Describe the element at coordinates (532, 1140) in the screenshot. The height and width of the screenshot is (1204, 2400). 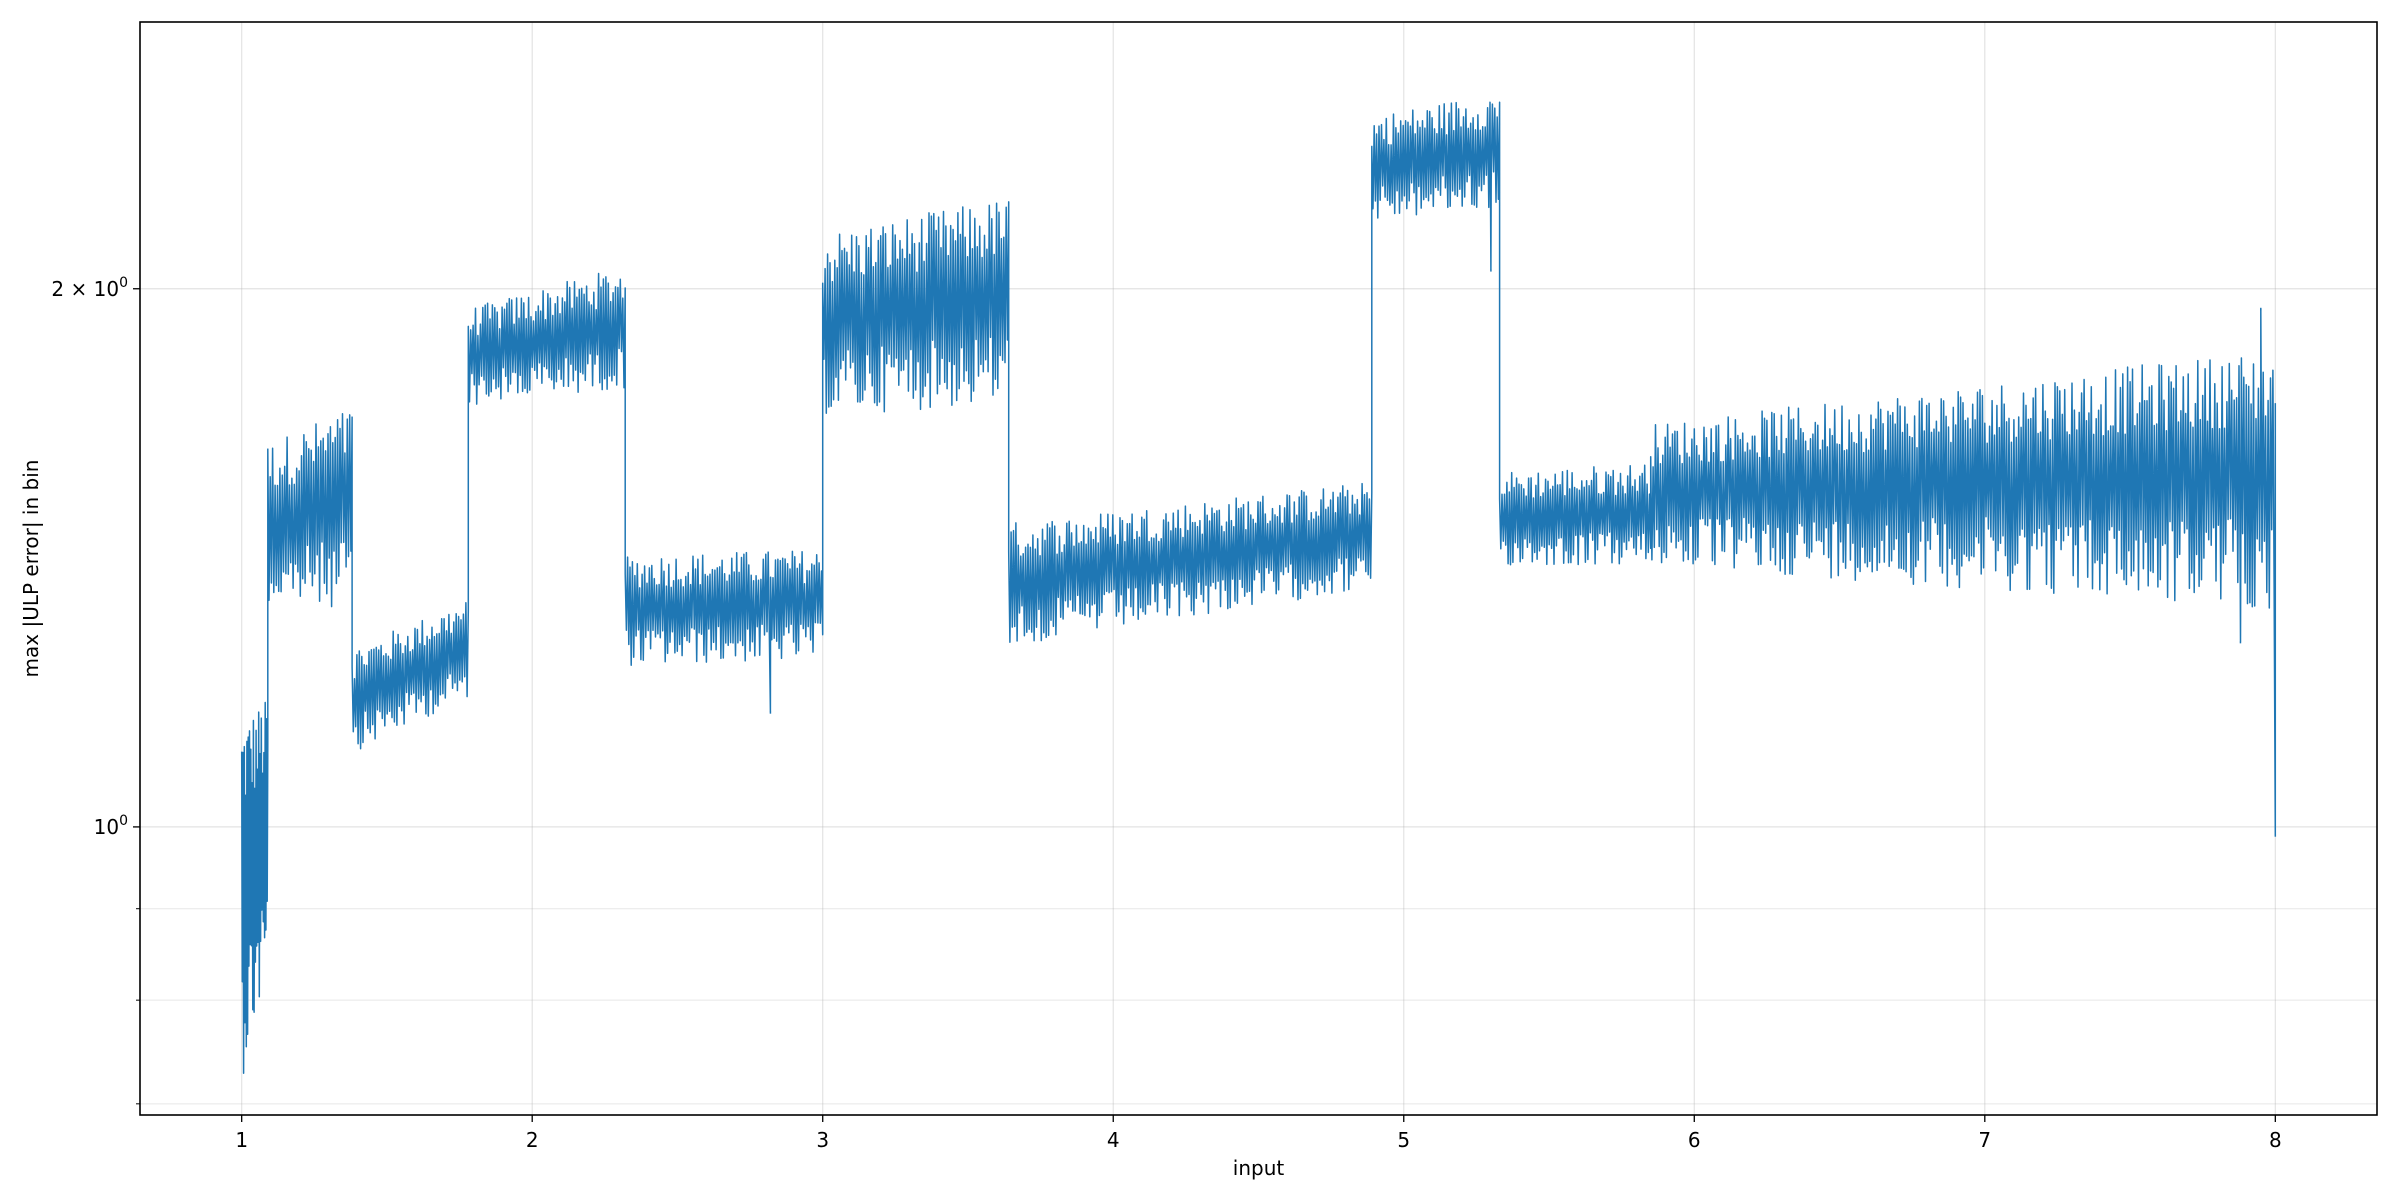
I see `x-tick-label: 2` at that location.